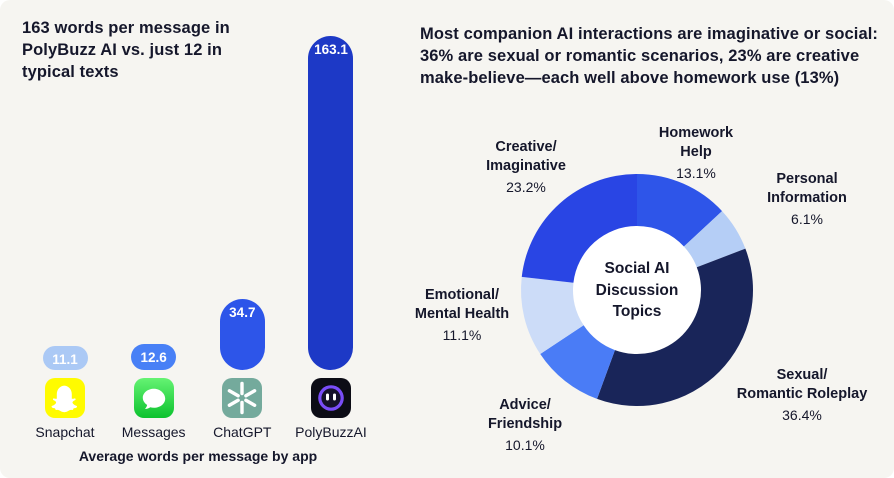  I want to click on app-name-polybuzzai: PolyBuzzAI, so click(331, 432).